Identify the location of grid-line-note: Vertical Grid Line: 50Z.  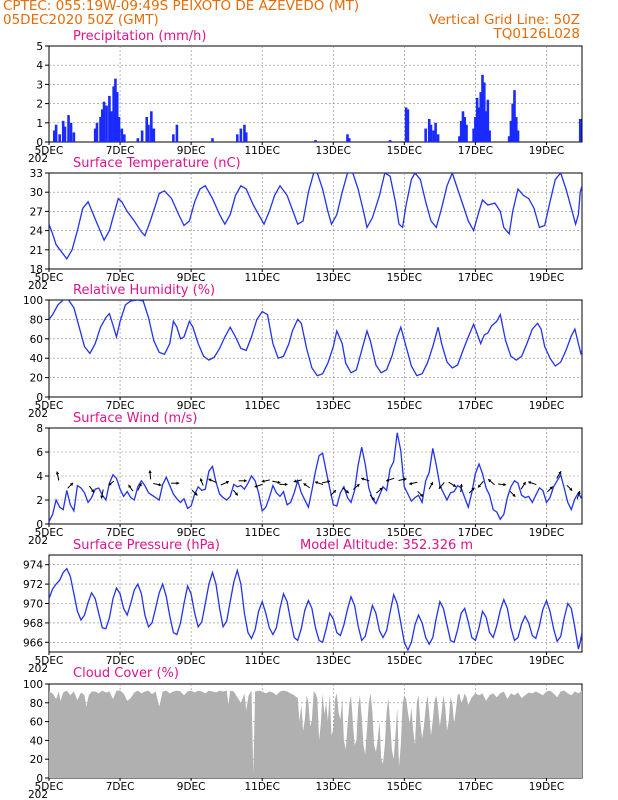
(504, 20).